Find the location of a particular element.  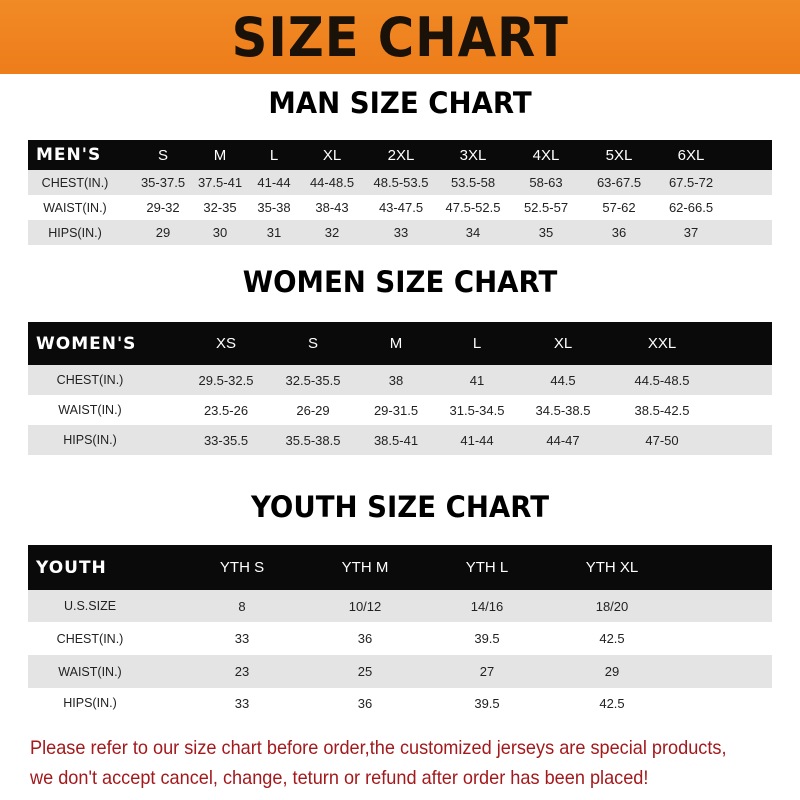

size-header: 5XL is located at coordinates (619, 155).